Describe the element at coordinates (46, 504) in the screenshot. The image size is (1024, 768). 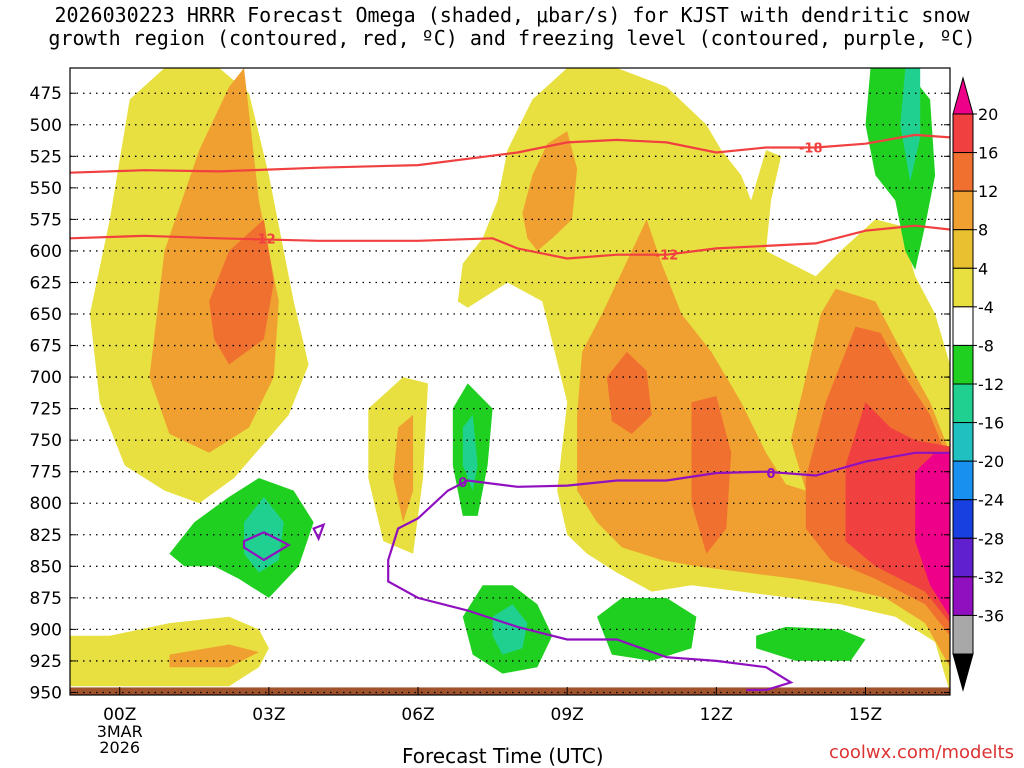
I see `y-tick-label-800: 800` at that location.